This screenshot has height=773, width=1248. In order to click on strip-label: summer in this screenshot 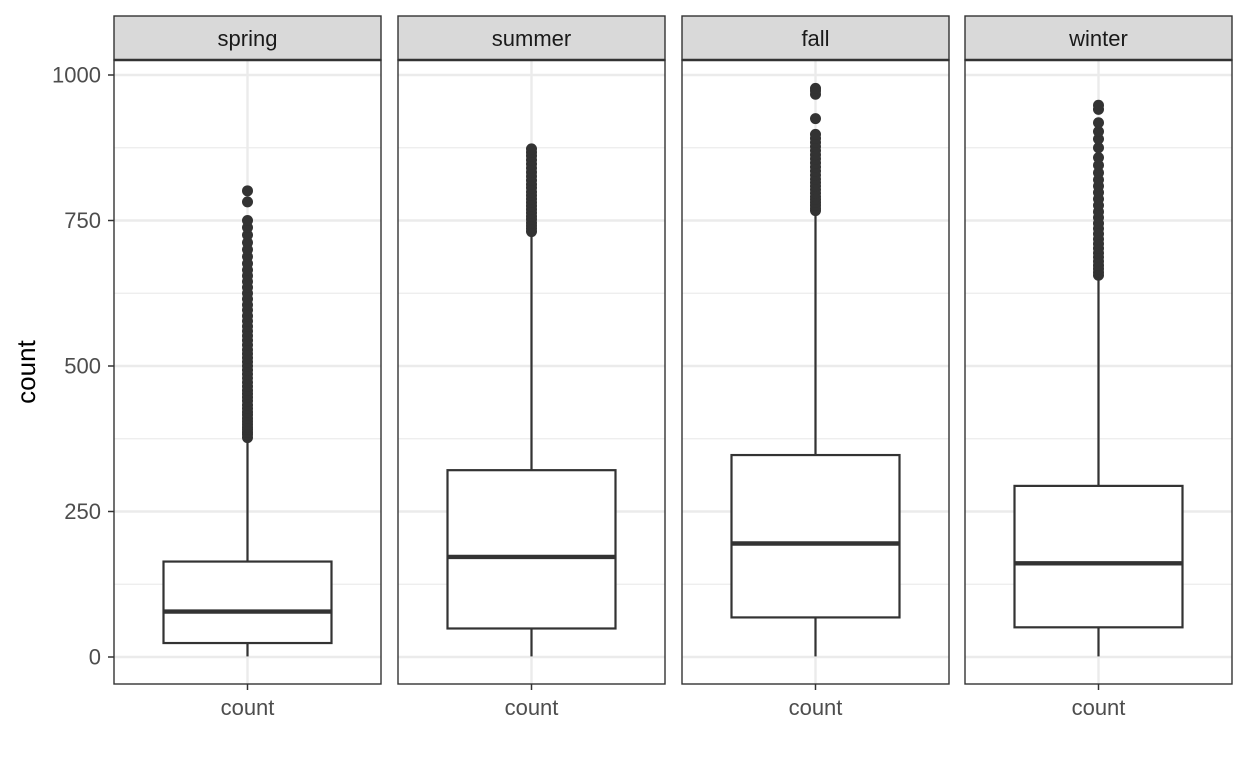, I will do `click(531, 38)`.